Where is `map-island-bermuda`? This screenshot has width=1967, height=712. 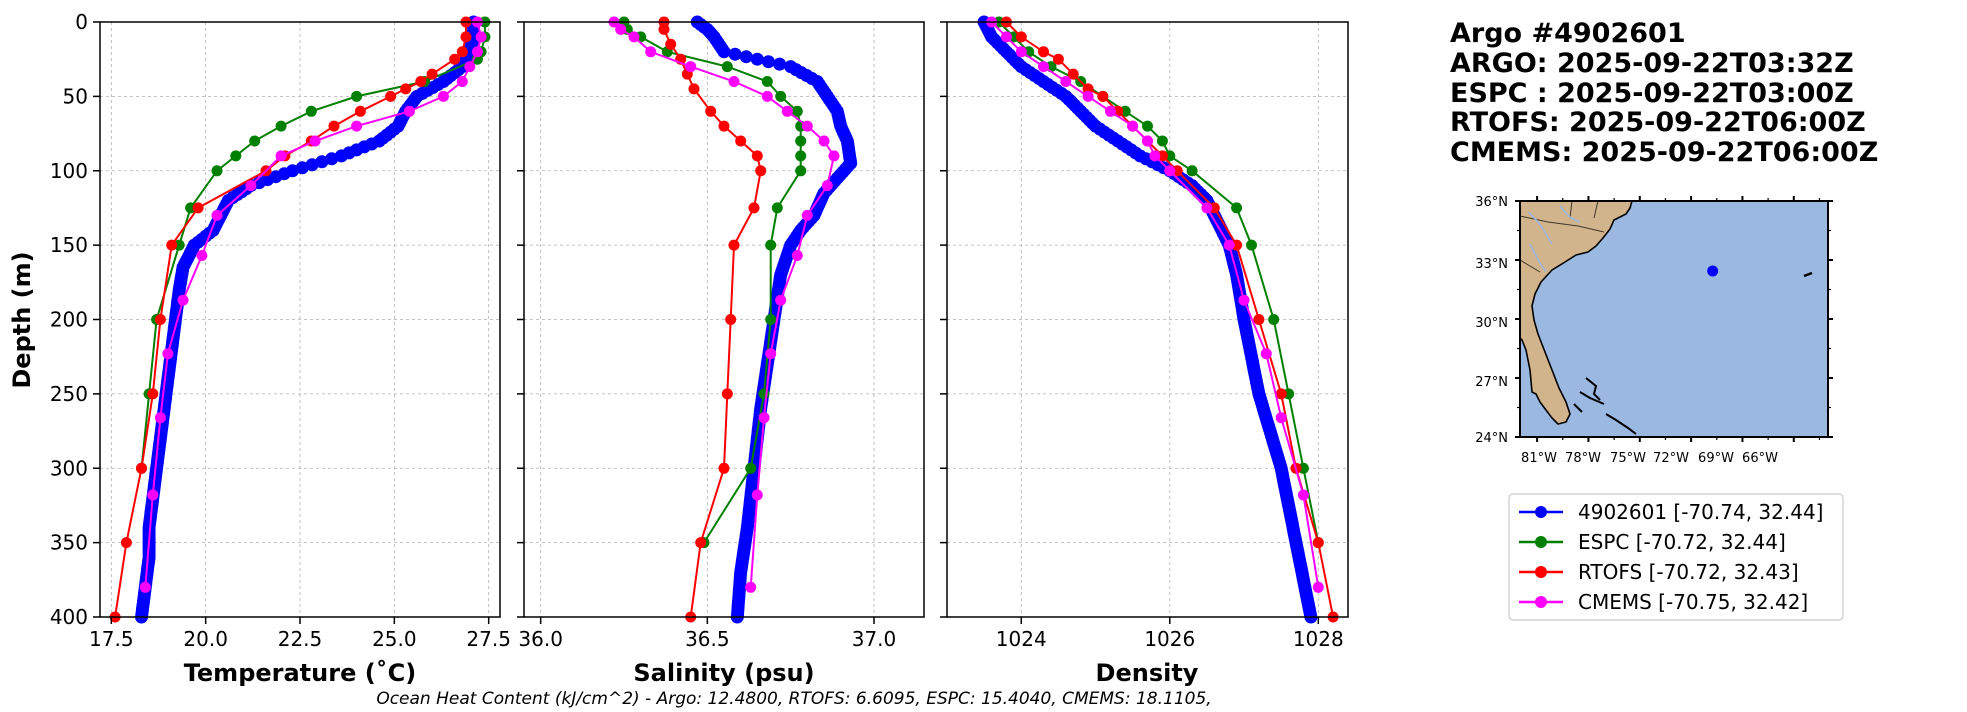
map-island-bermuda is located at coordinates (1808, 274).